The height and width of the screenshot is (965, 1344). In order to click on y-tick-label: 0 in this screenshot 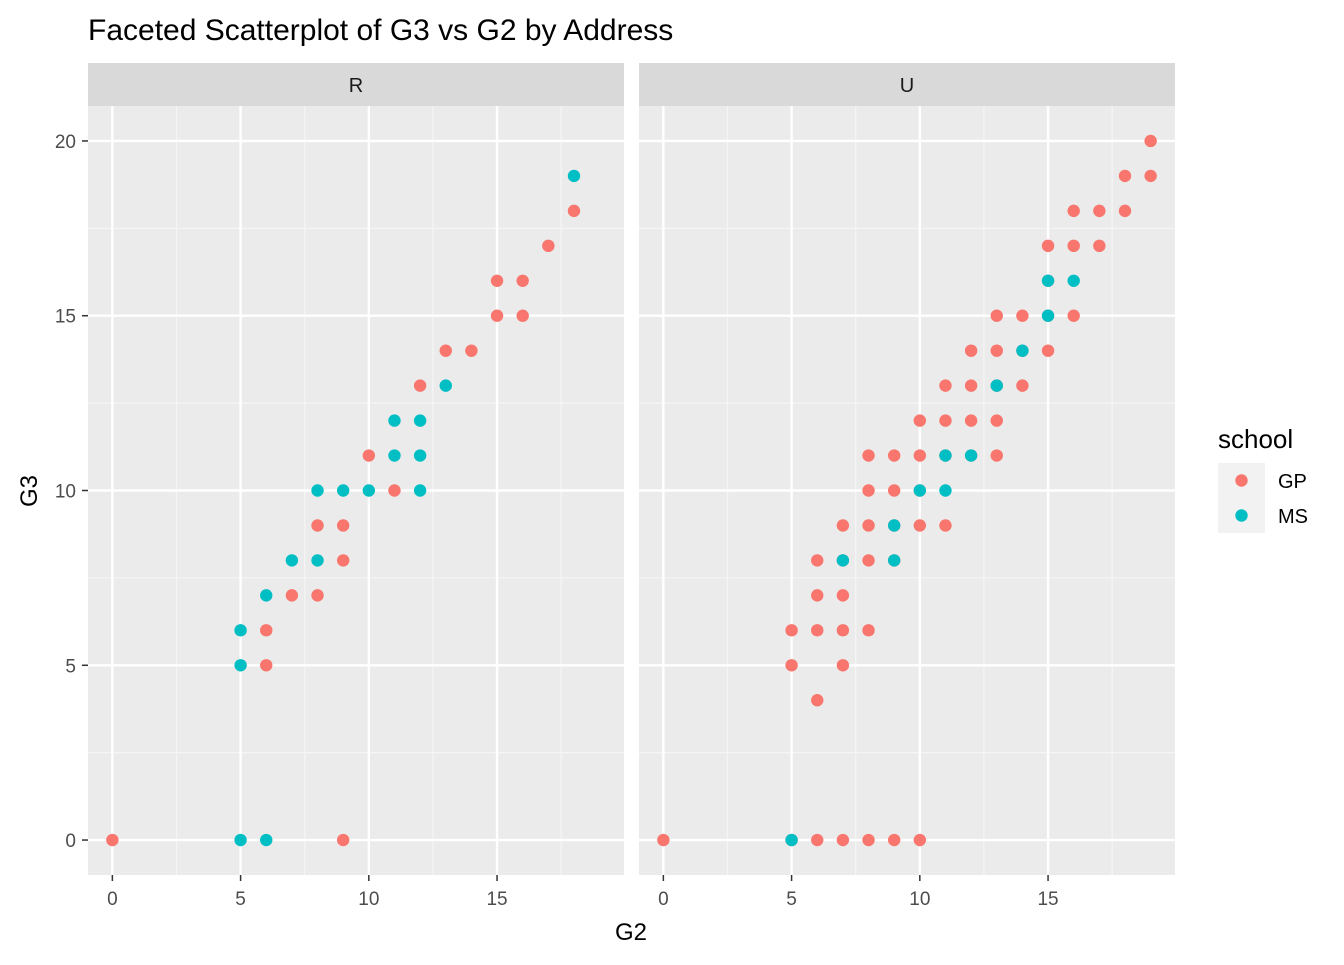, I will do `click(70, 841)`.